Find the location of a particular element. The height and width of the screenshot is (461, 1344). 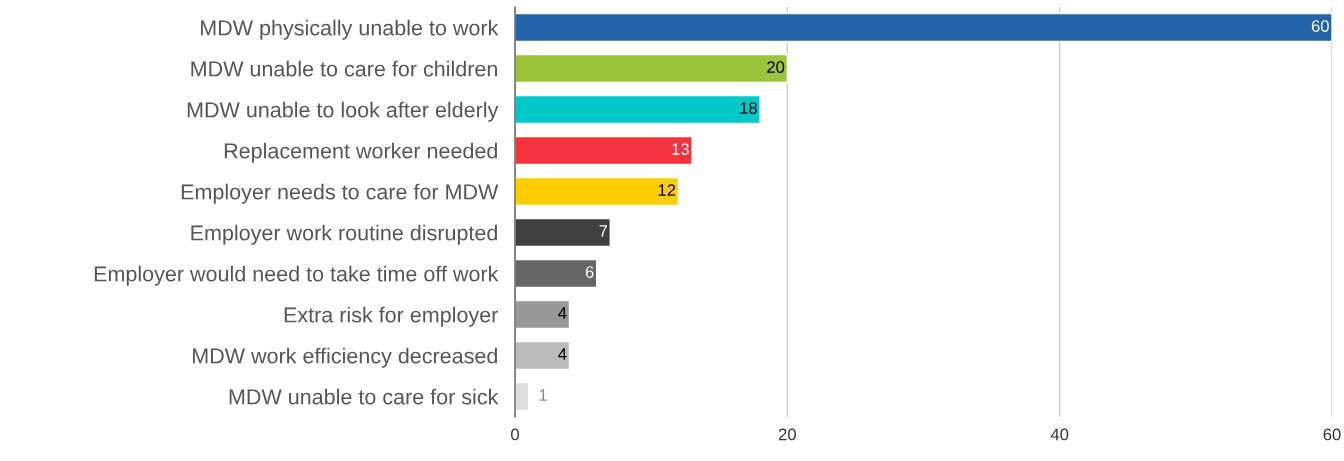

y-tick-label: Employer work routine disrupted is located at coordinates (344, 234).